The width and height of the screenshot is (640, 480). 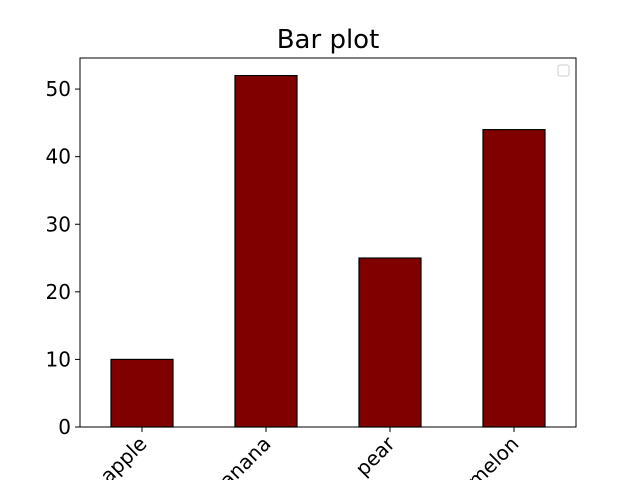 I want to click on x-tick-label: apple, so click(x=123, y=456).